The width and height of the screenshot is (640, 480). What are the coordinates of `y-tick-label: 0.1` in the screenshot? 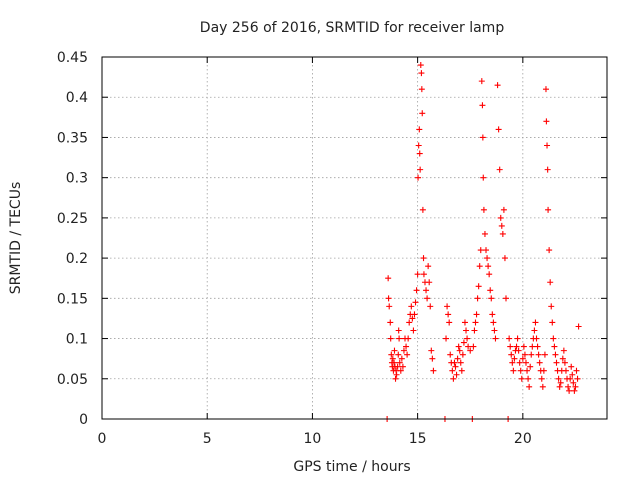 It's located at (77, 340).